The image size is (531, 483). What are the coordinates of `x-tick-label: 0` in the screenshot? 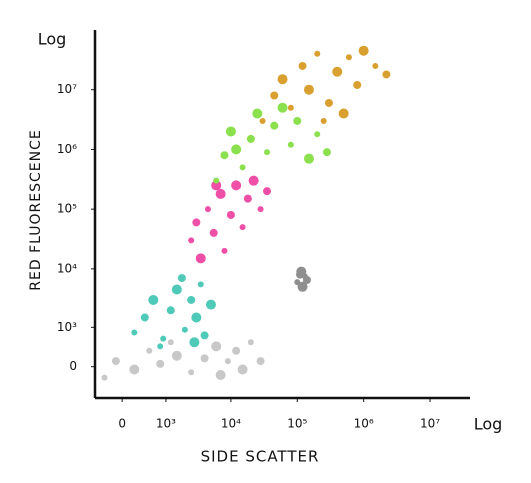 It's located at (122, 424).